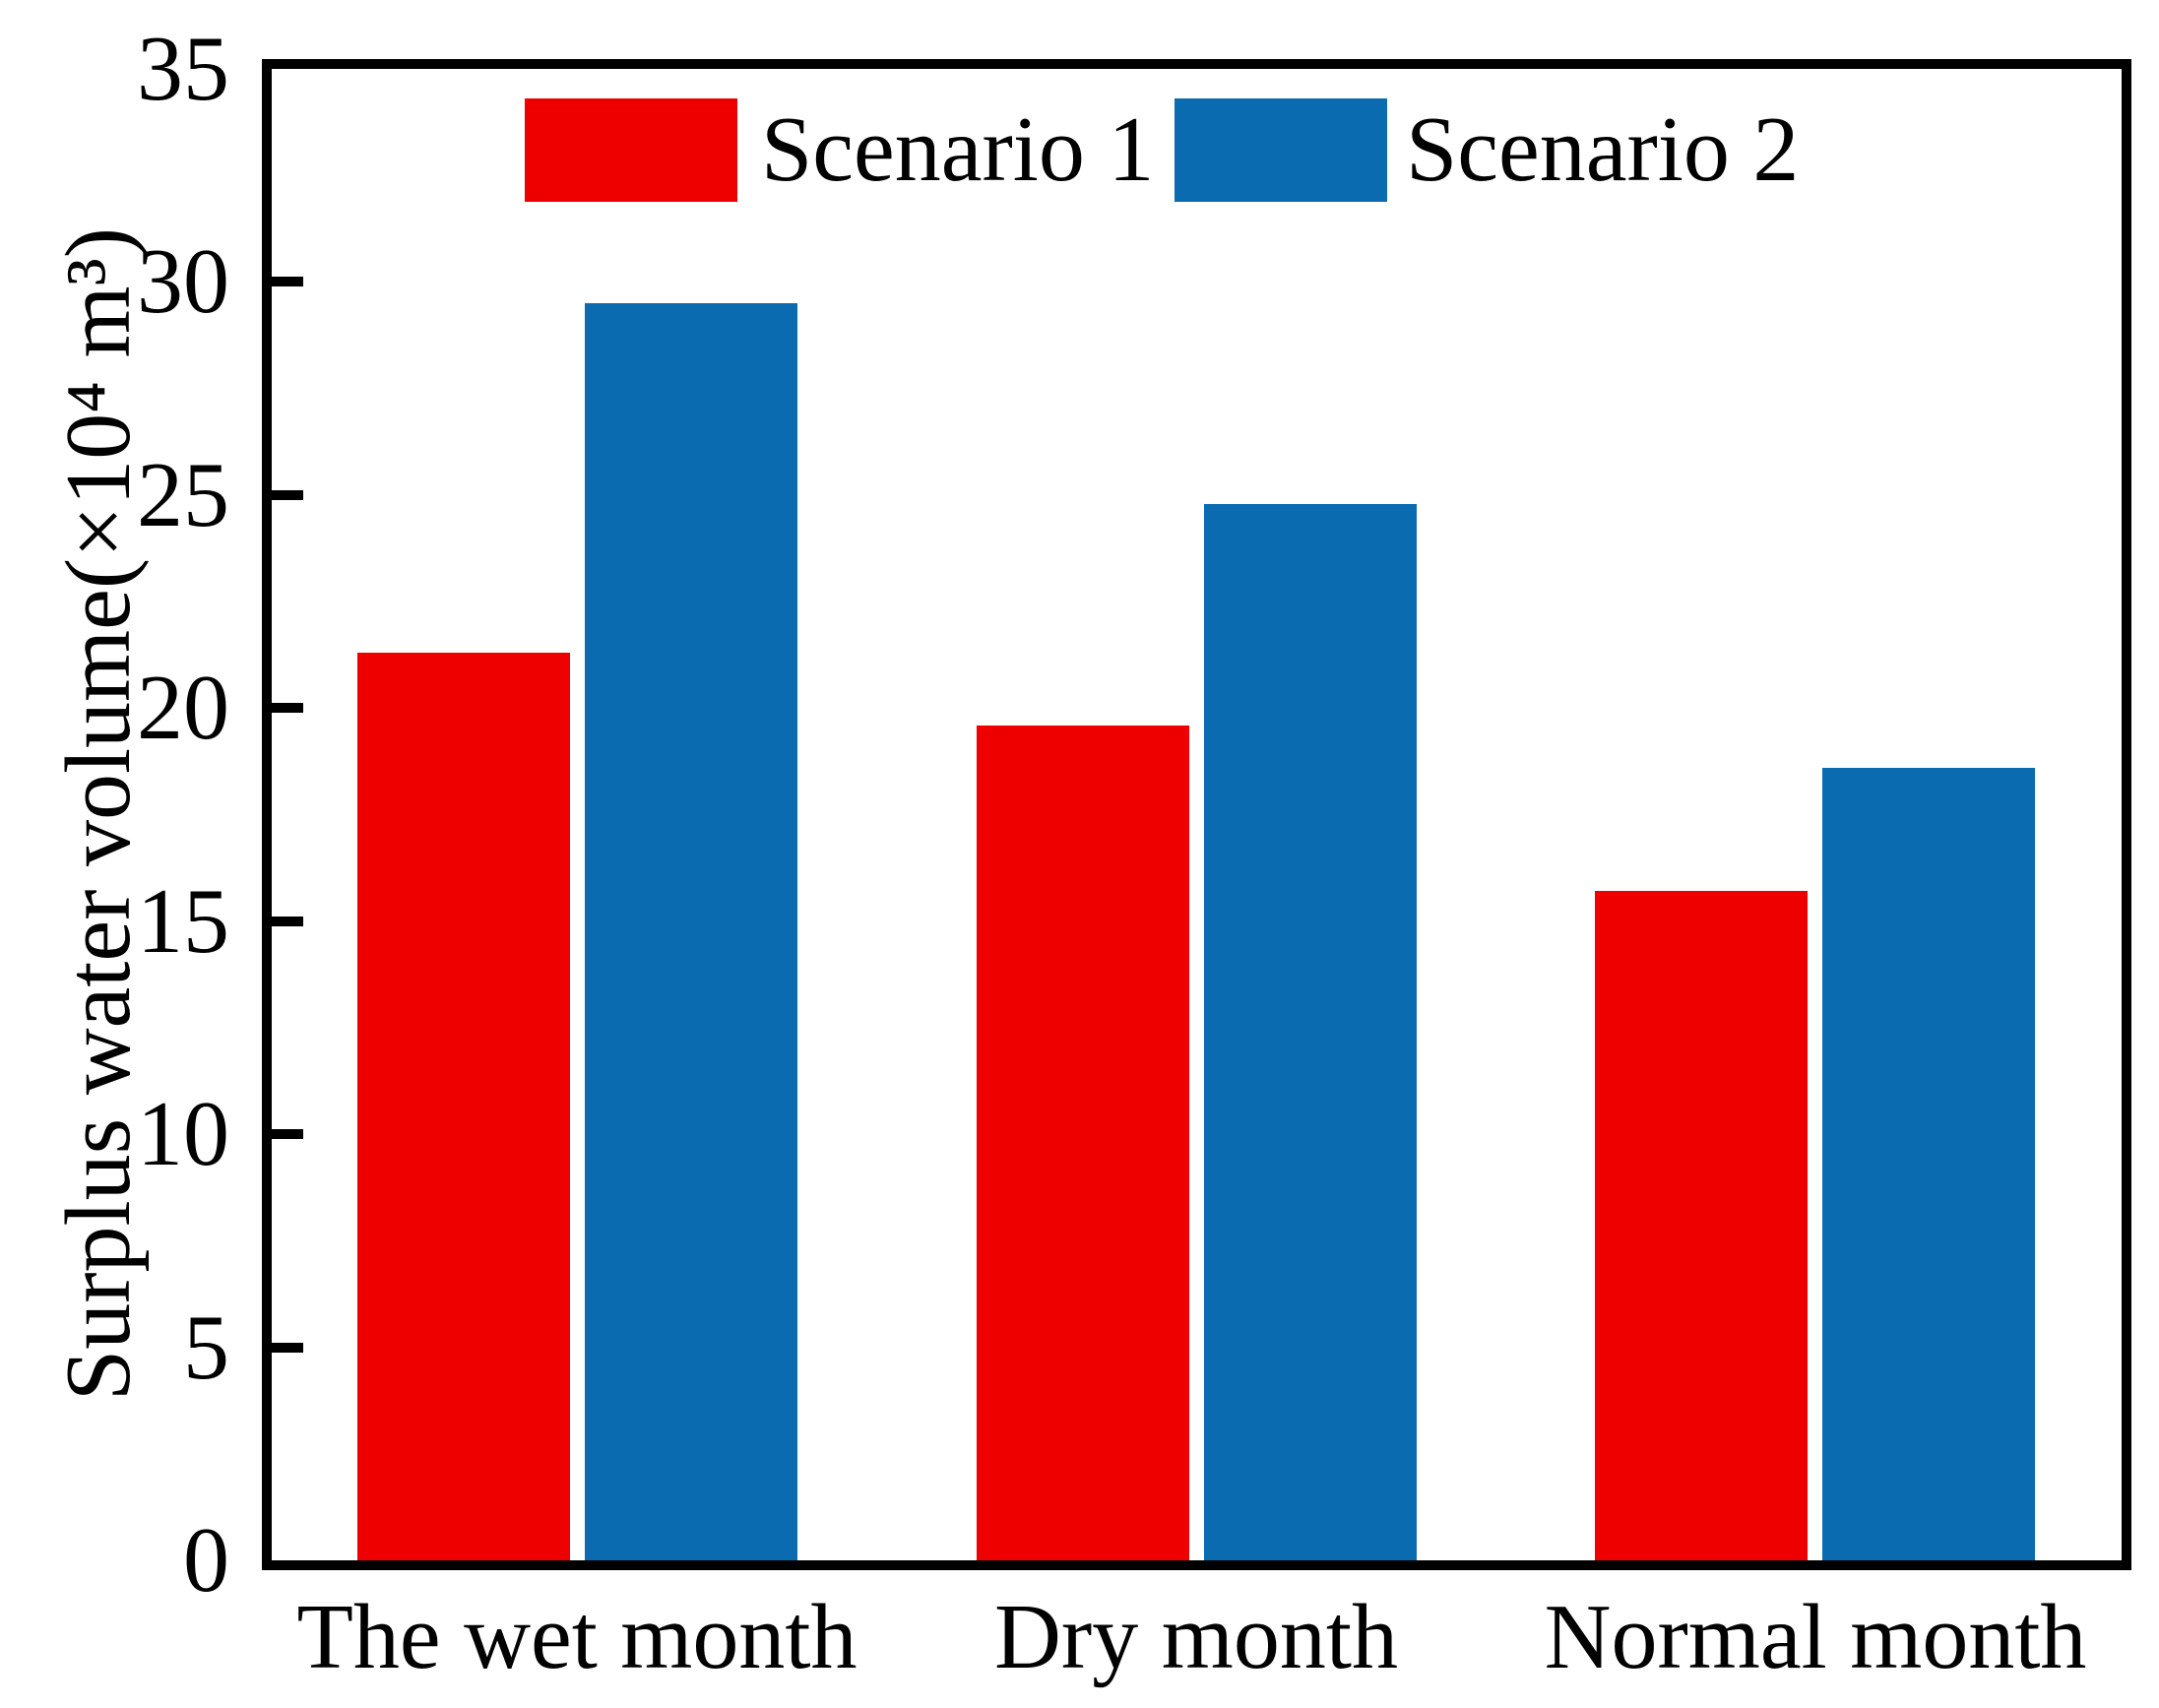 This screenshot has width=2159, height=1708. I want to click on y-tick-label-10: 10, so click(183, 1134).